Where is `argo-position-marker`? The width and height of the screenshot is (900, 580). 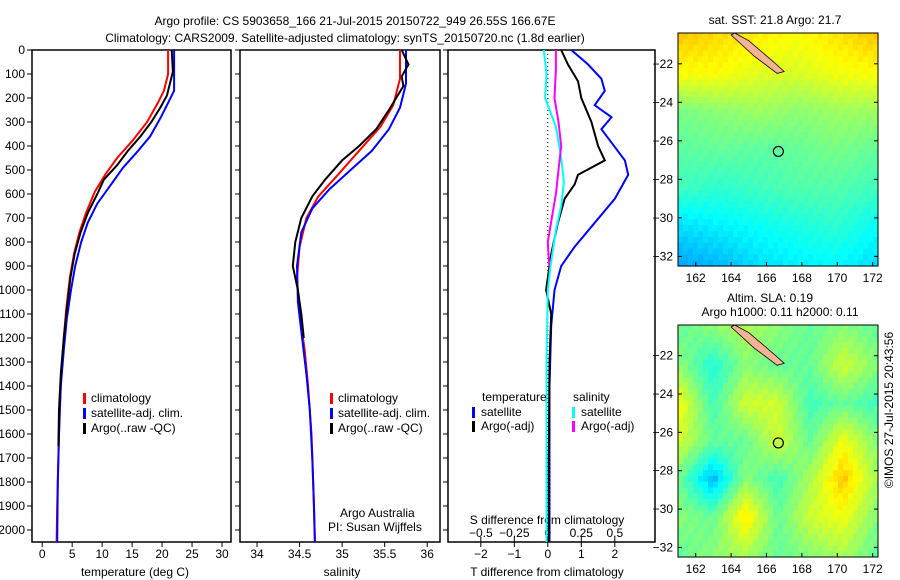 argo-position-marker is located at coordinates (778, 443).